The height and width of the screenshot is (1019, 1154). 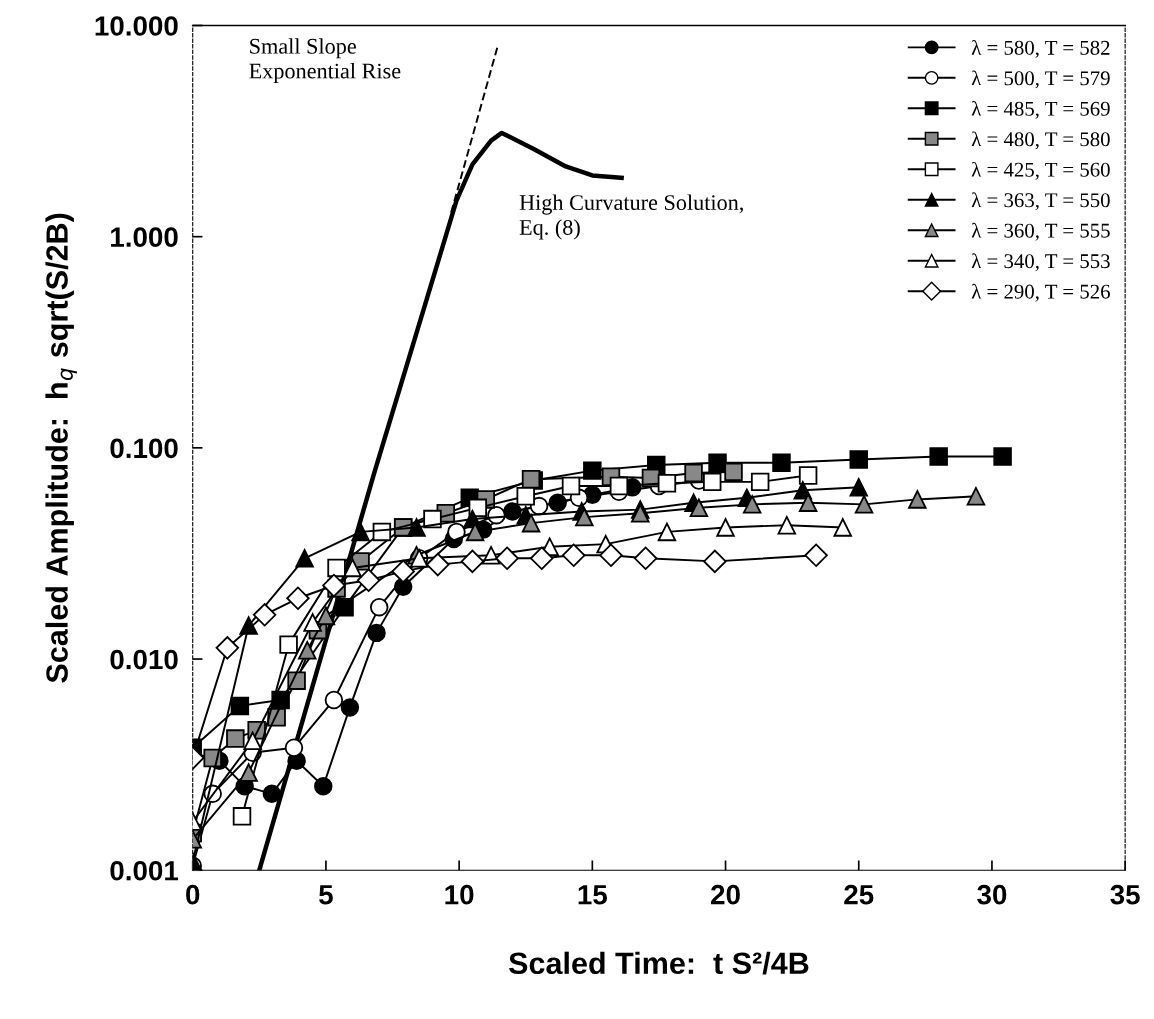 What do you see at coordinates (1040, 48) in the screenshot?
I see `legend-label: λ = 580, T = 582` at bounding box center [1040, 48].